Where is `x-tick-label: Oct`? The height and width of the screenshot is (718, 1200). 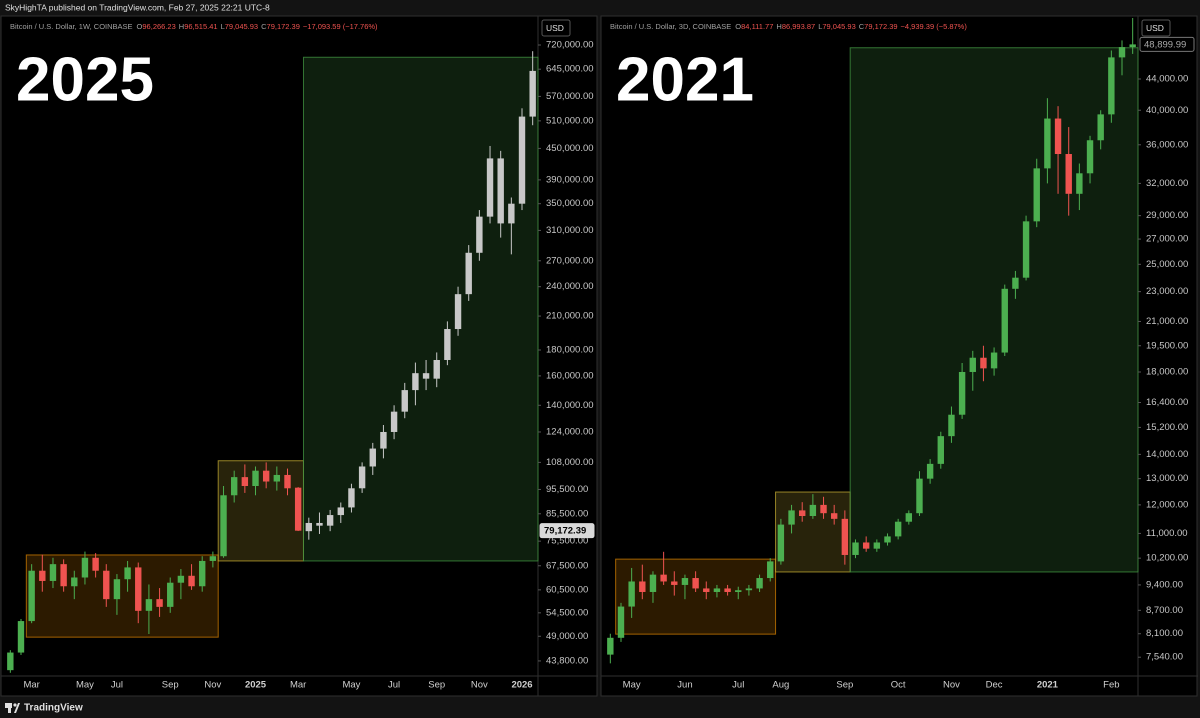 x-tick-label: Oct is located at coordinates (898, 685).